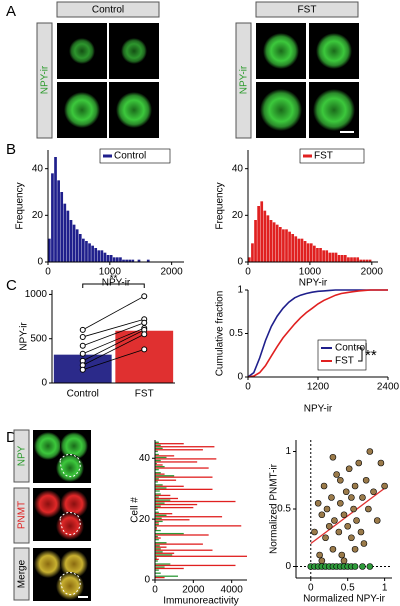 The image size is (400, 606). I want to click on y-tick-label: 500, so click(38, 338).